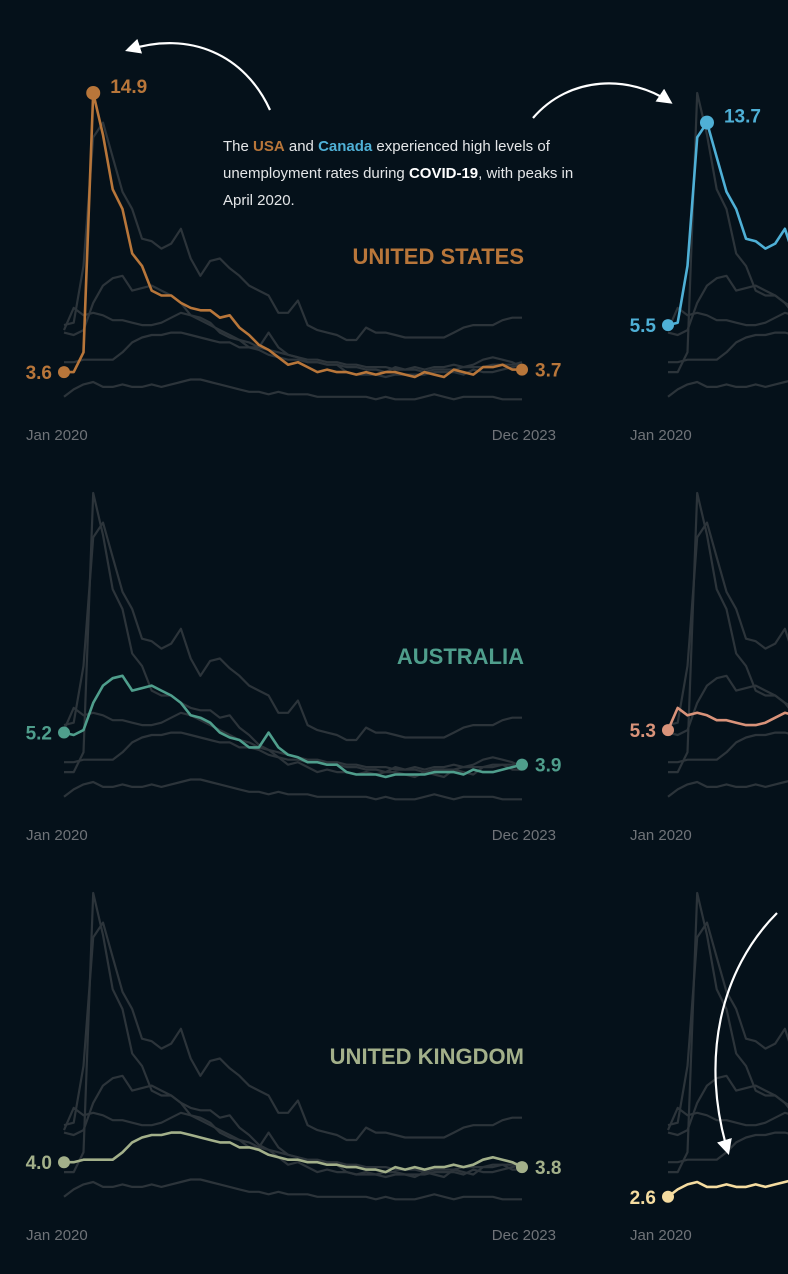 This screenshot has width=788, height=1274. Describe the element at coordinates (301, 146) in the screenshot. I see `annotation-text: and` at that location.